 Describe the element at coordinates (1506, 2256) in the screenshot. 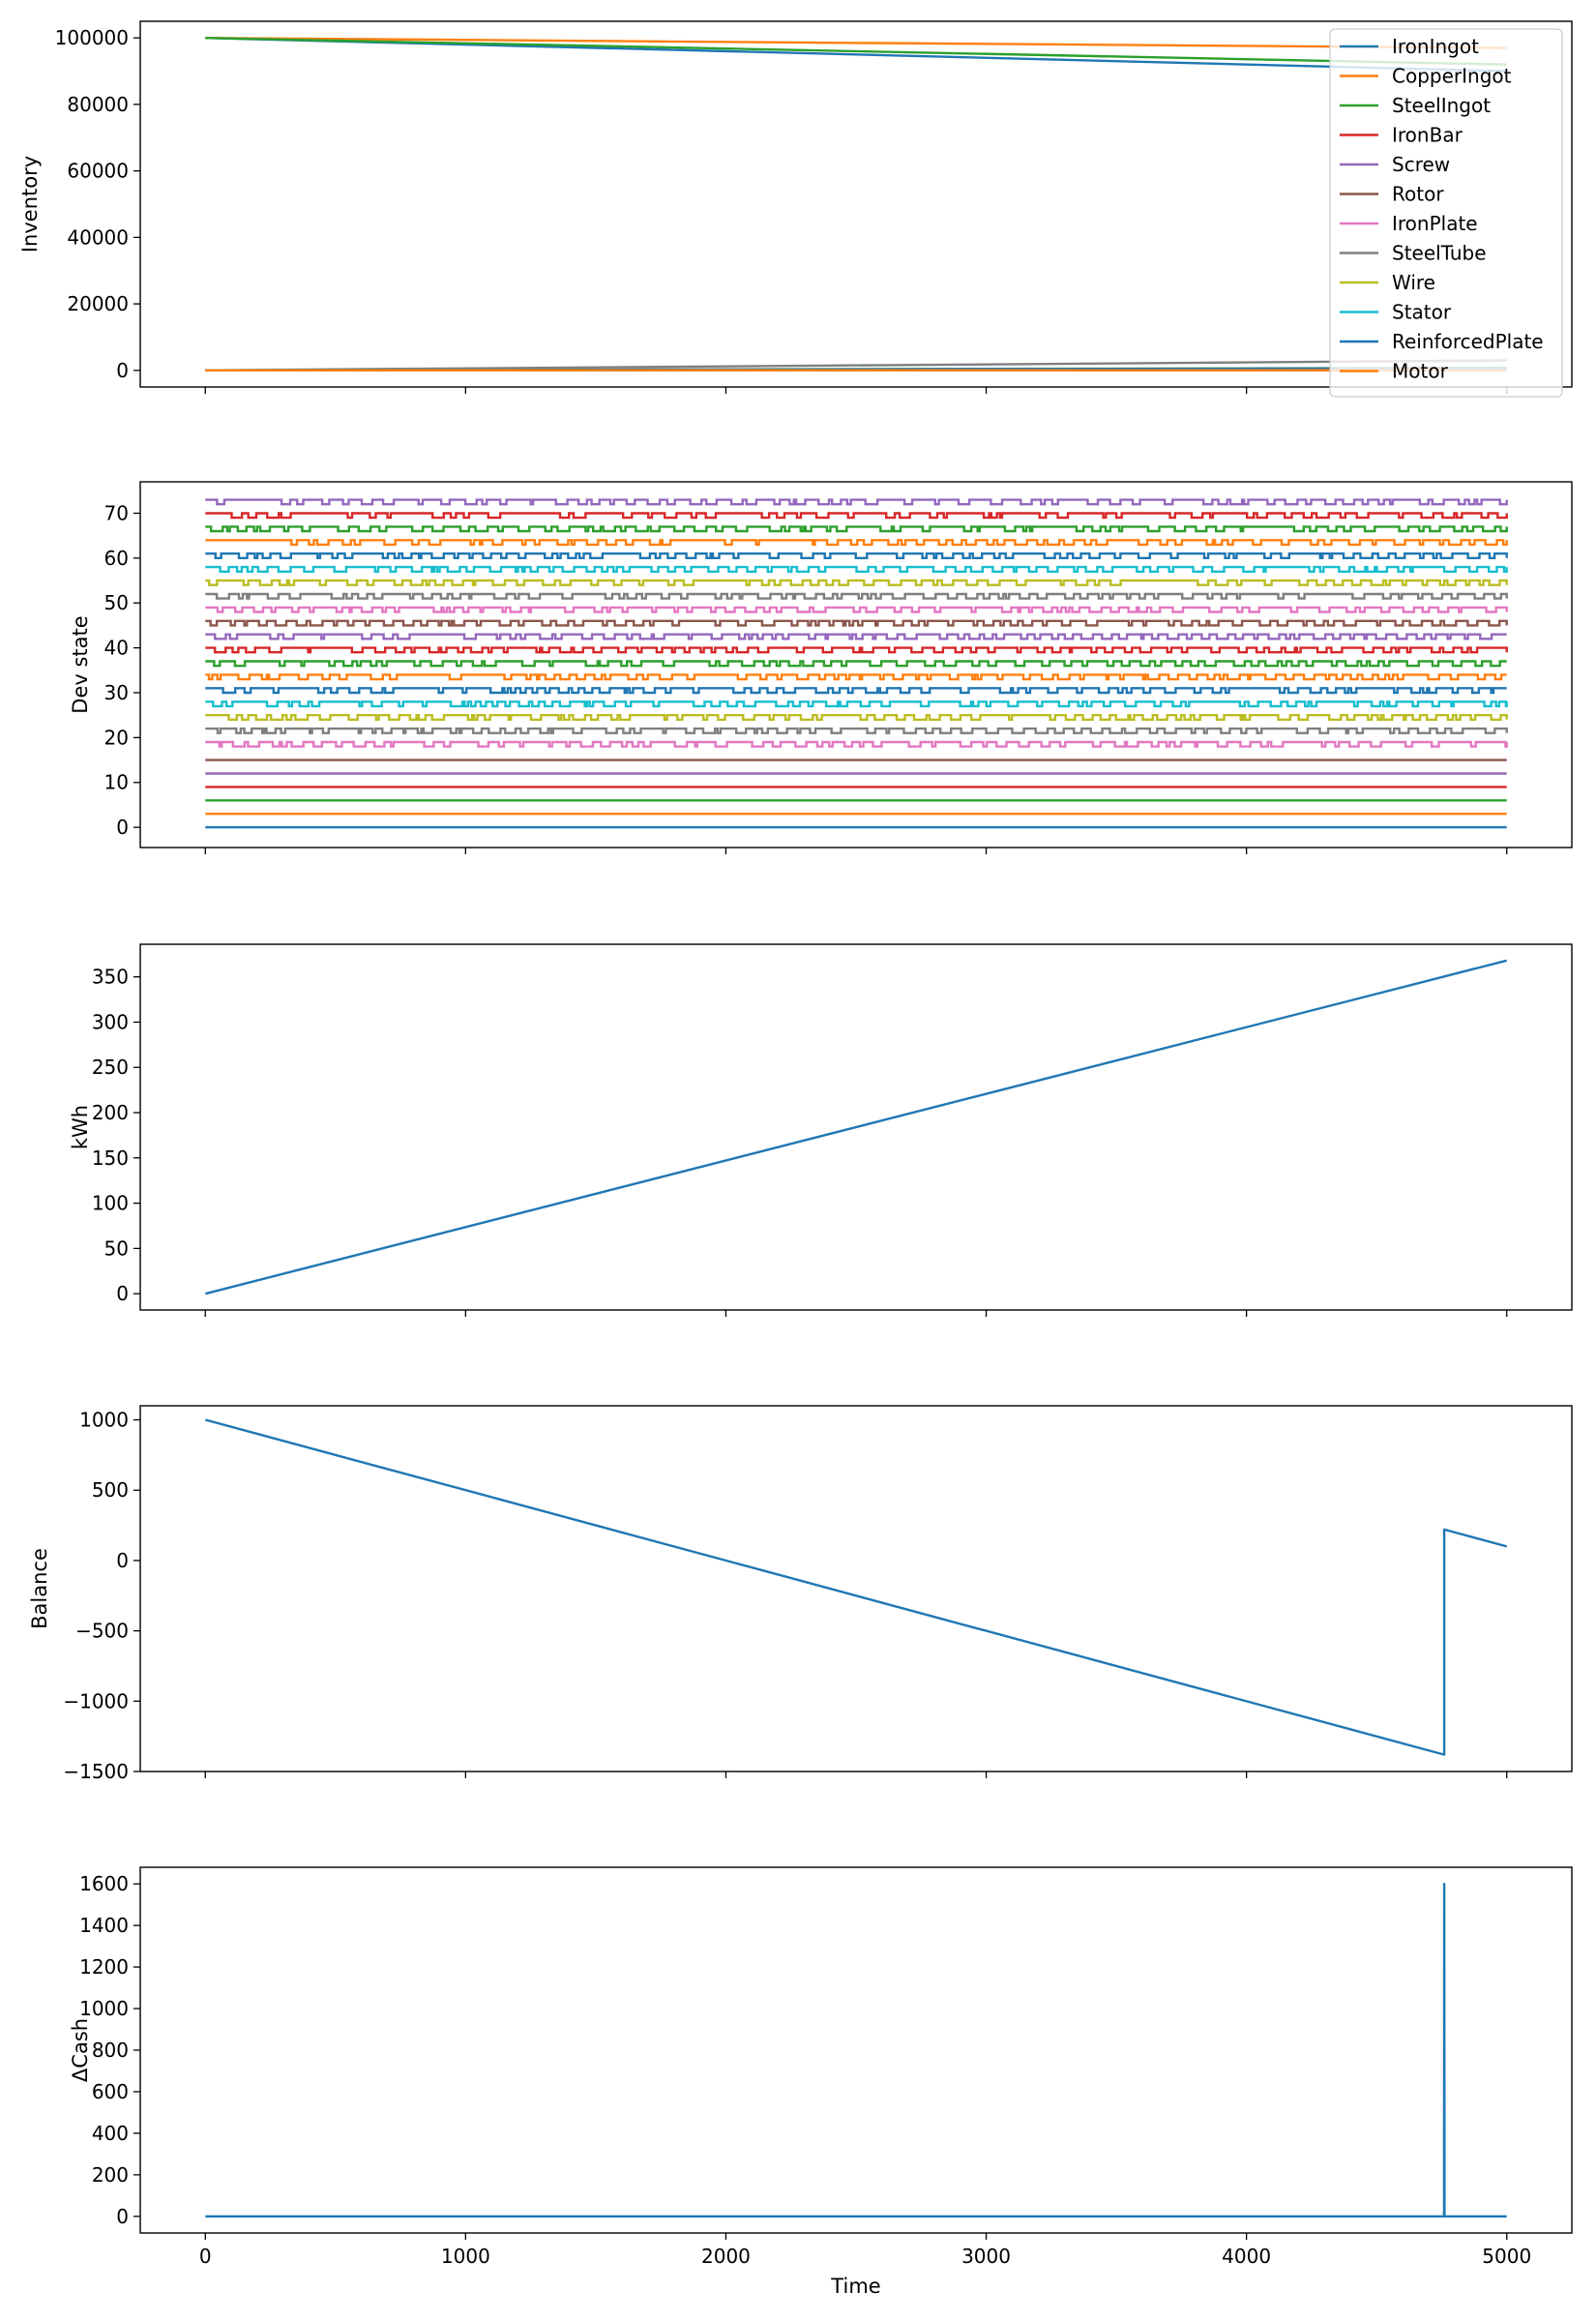

I see `x-tick-label: 5000` at that location.